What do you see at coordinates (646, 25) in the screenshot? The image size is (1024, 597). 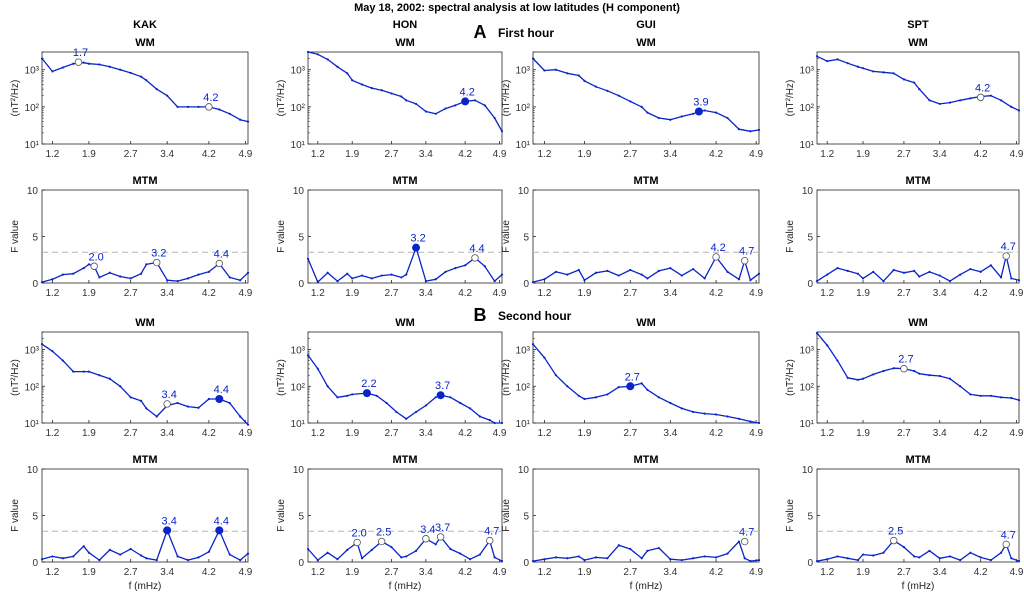 I see `station-label: GUI` at bounding box center [646, 25].